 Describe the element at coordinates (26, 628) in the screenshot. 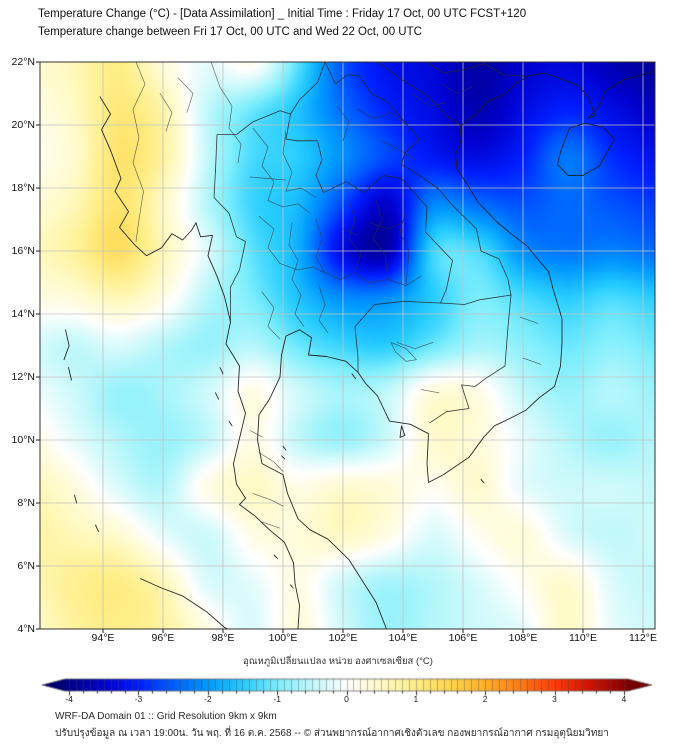

I see `y-tick-label: 4°N` at that location.